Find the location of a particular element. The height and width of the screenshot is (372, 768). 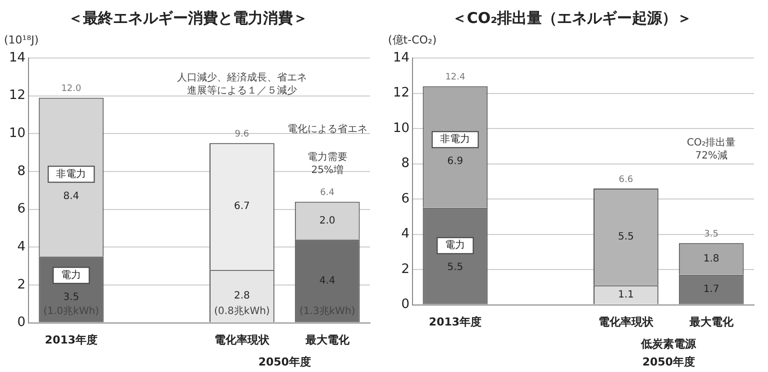

data-label: 8.4 is located at coordinates (71, 196).